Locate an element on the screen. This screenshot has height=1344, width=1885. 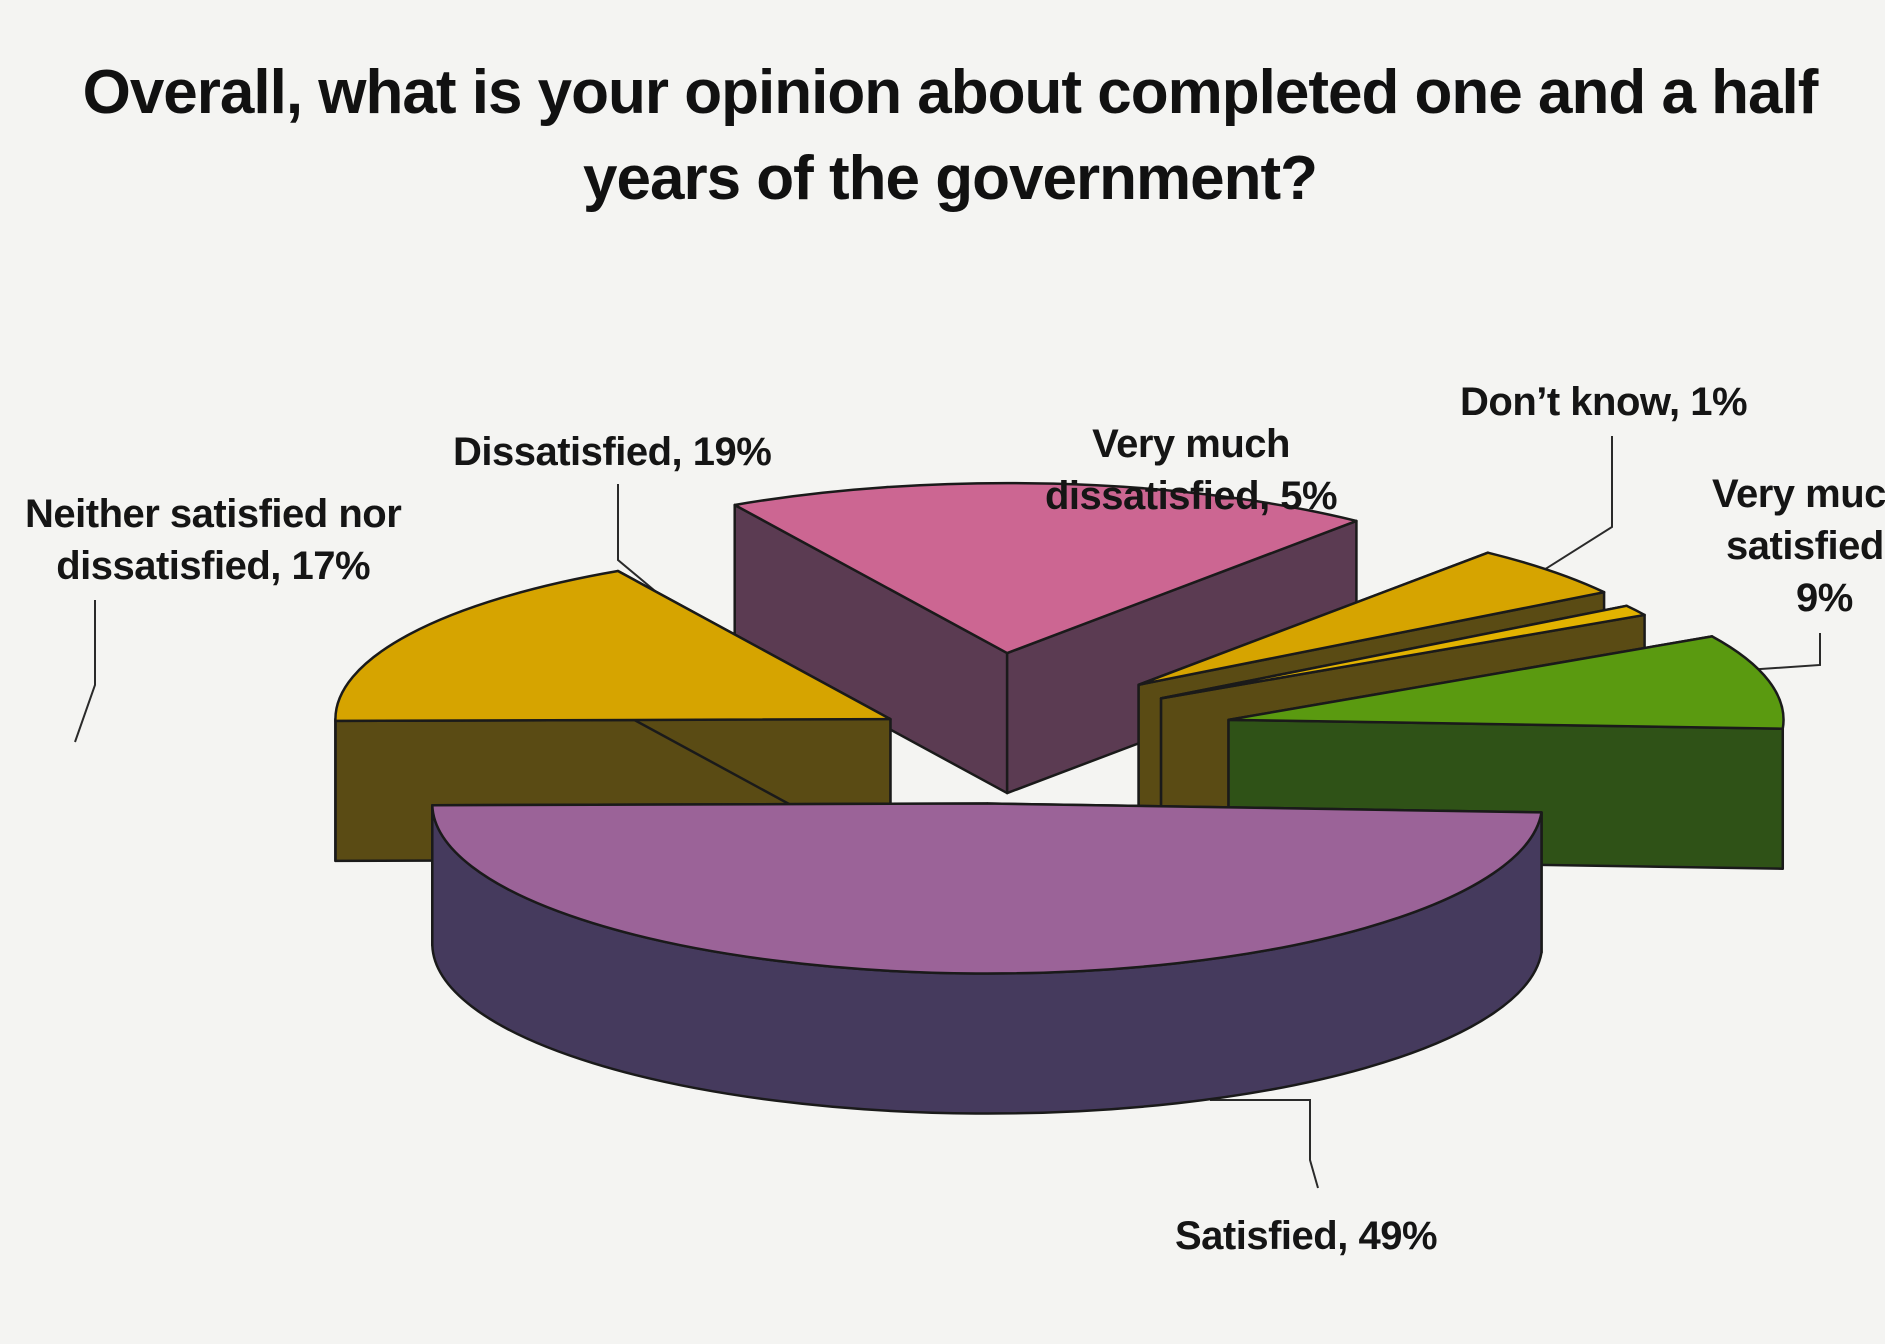
label-very-much-dissatisfied: Very much dissatisfied, 5% is located at coordinates (1191, 470).